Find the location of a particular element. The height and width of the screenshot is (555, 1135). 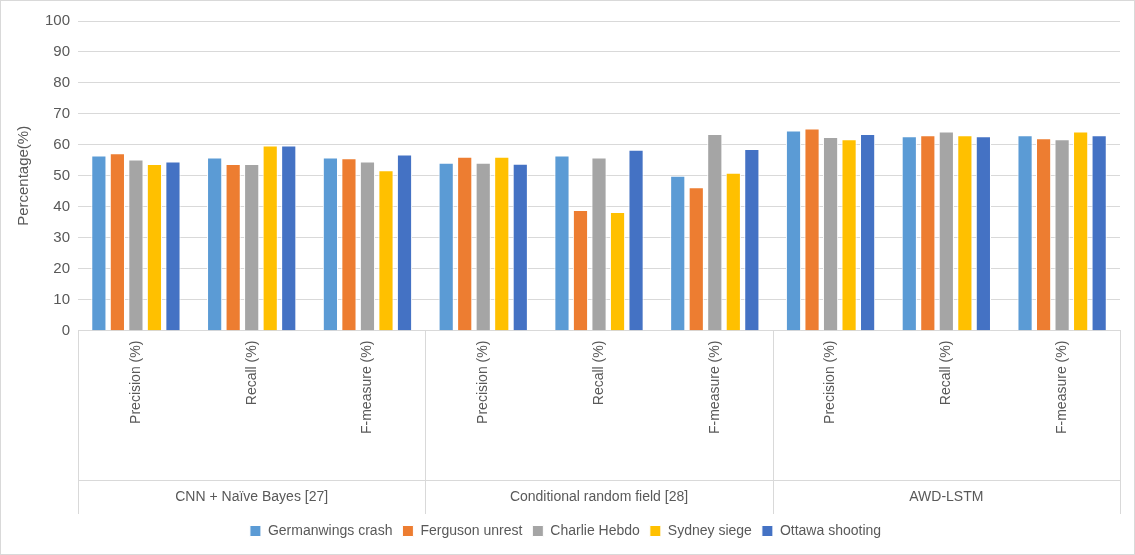

y-tick-label: 90 is located at coordinates (62, 51).